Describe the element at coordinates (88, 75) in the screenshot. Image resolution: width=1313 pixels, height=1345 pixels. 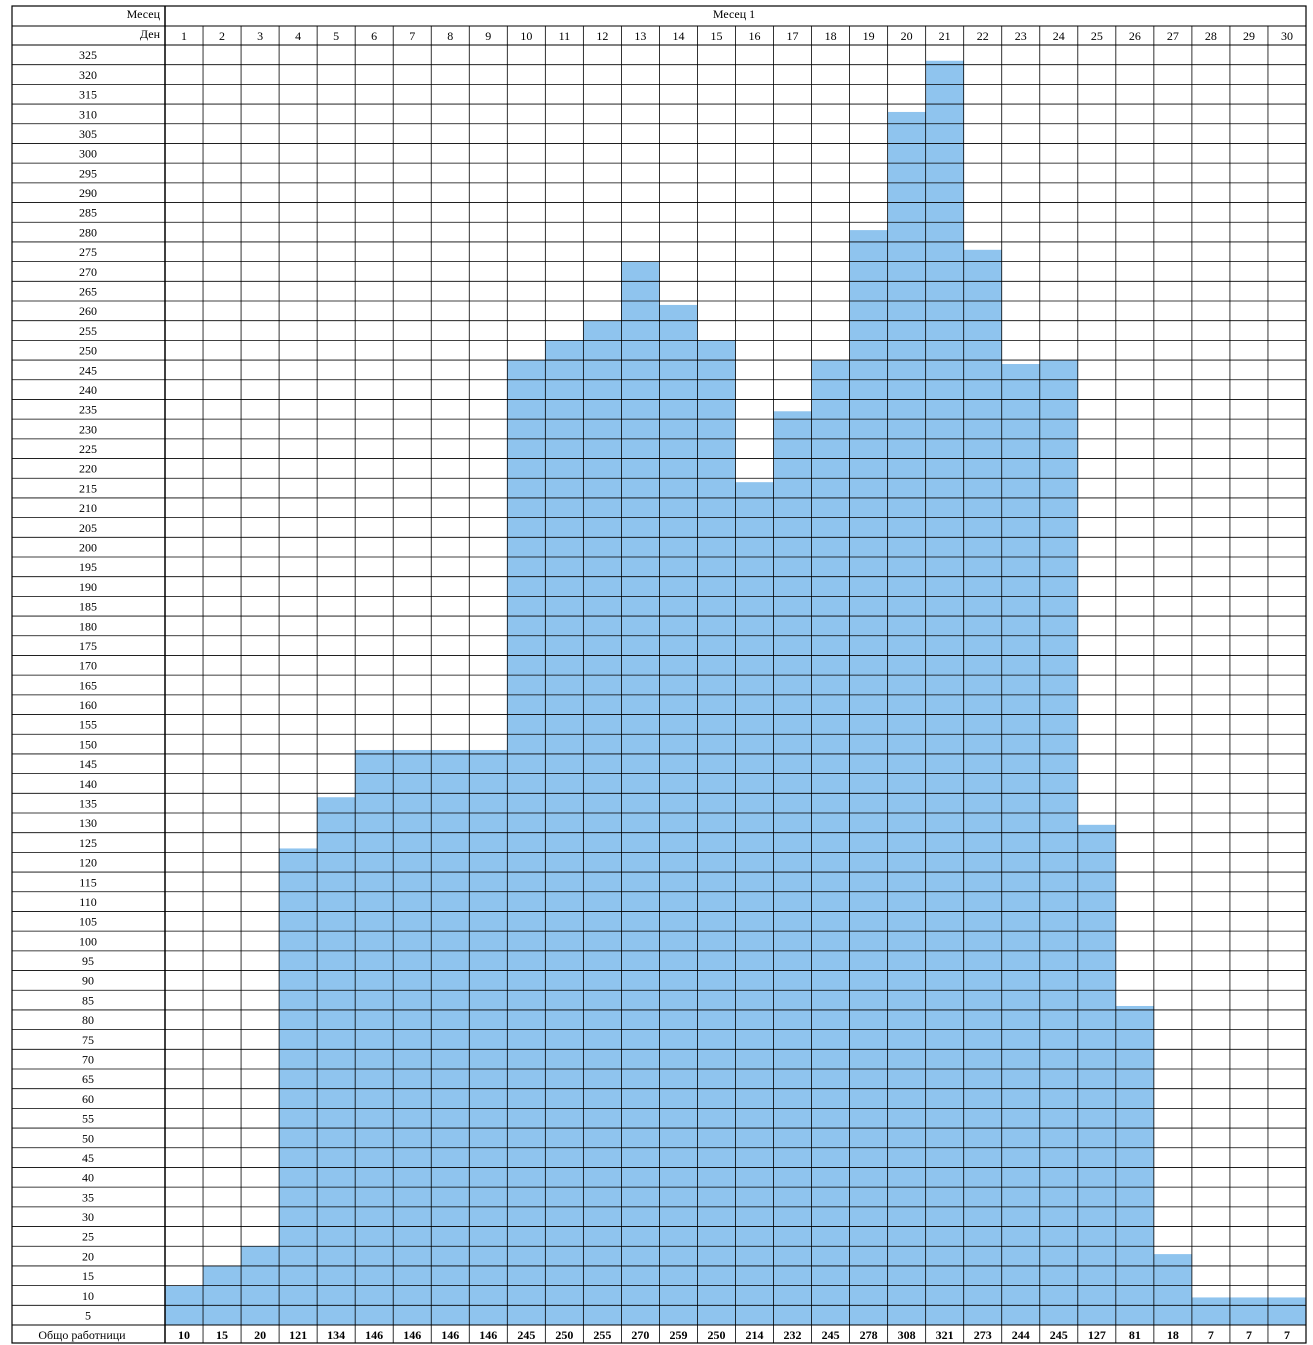
I see `y-tick-label: 320` at that location.